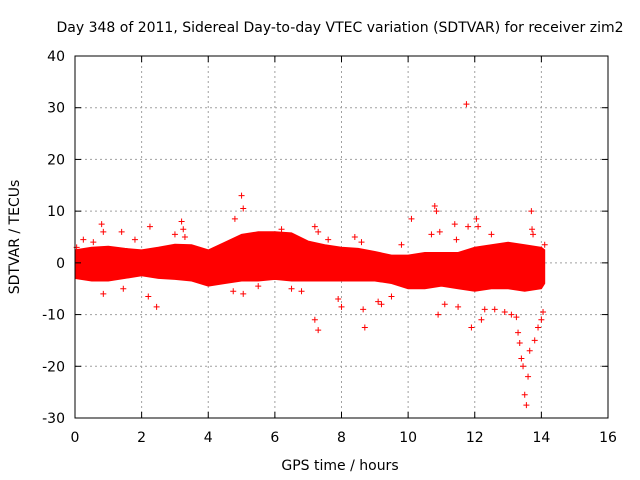  I want to click on x-tick-label: 12, so click(475, 438).